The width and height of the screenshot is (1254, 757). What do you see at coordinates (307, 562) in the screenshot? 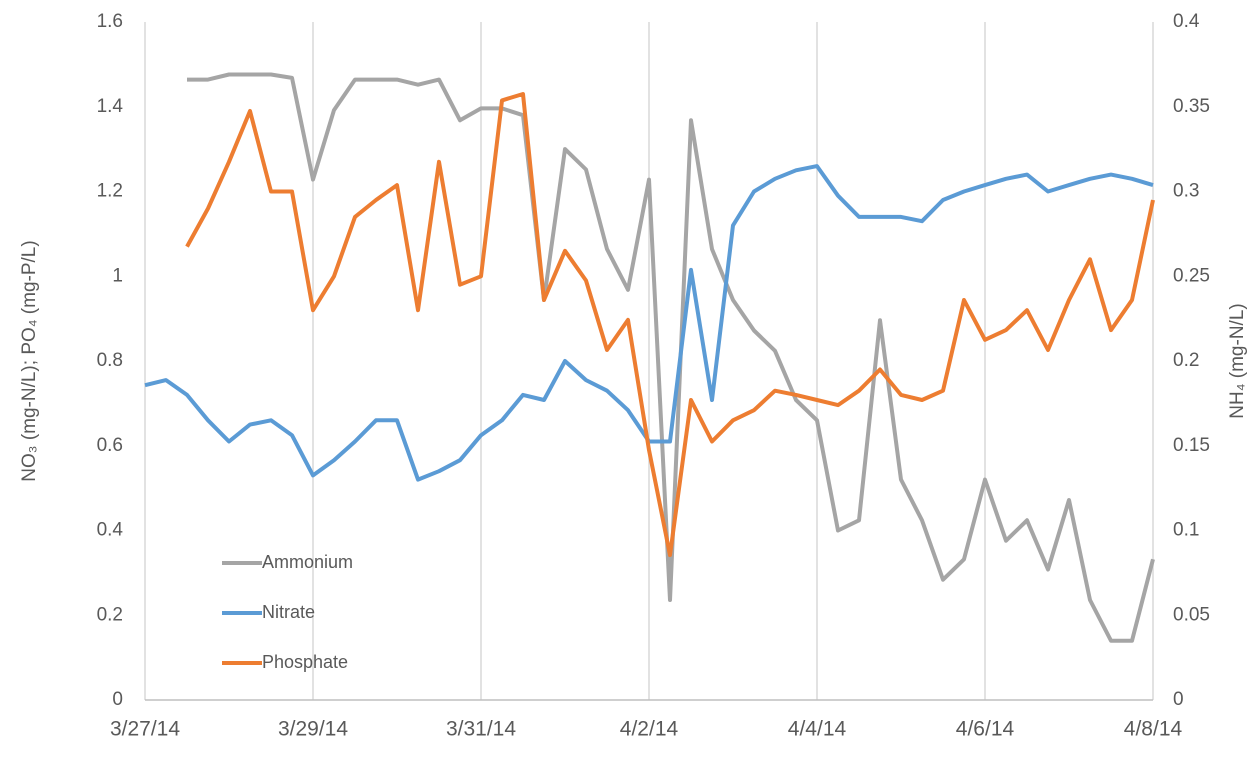
I see `legend-label: Ammonium` at bounding box center [307, 562].